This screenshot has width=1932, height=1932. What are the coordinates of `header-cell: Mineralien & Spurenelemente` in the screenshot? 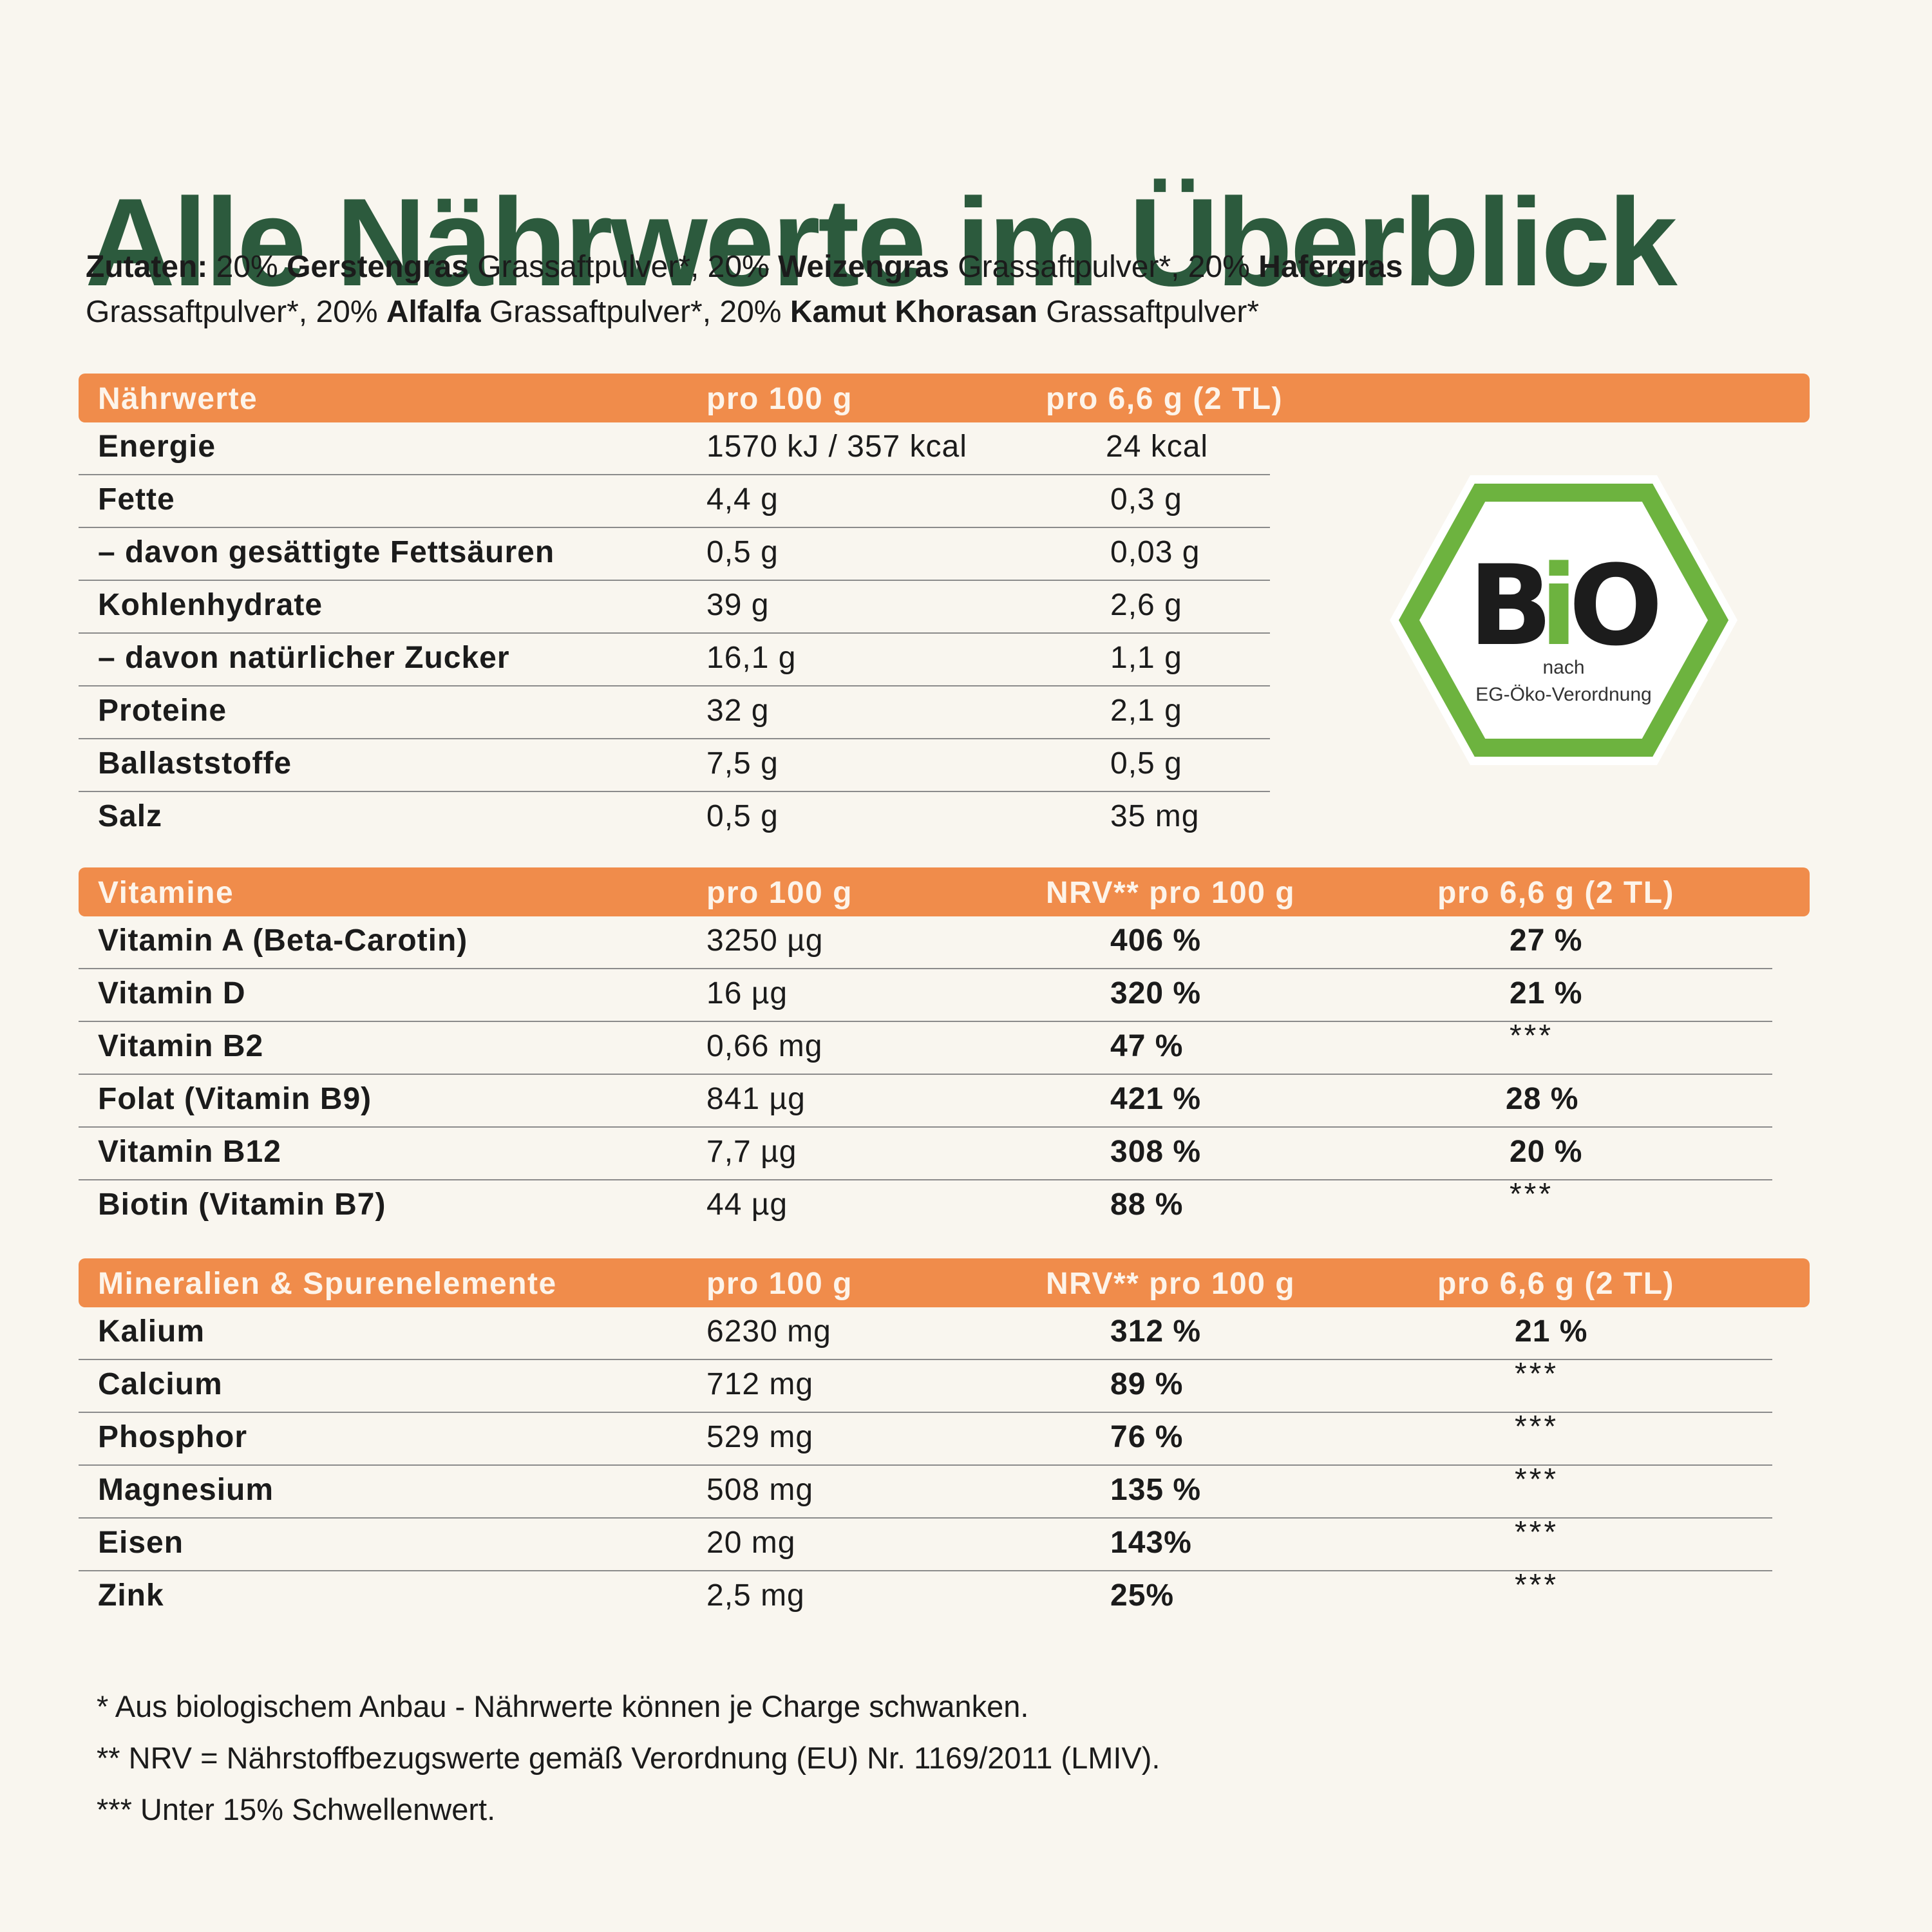 It's located at (327, 1284).